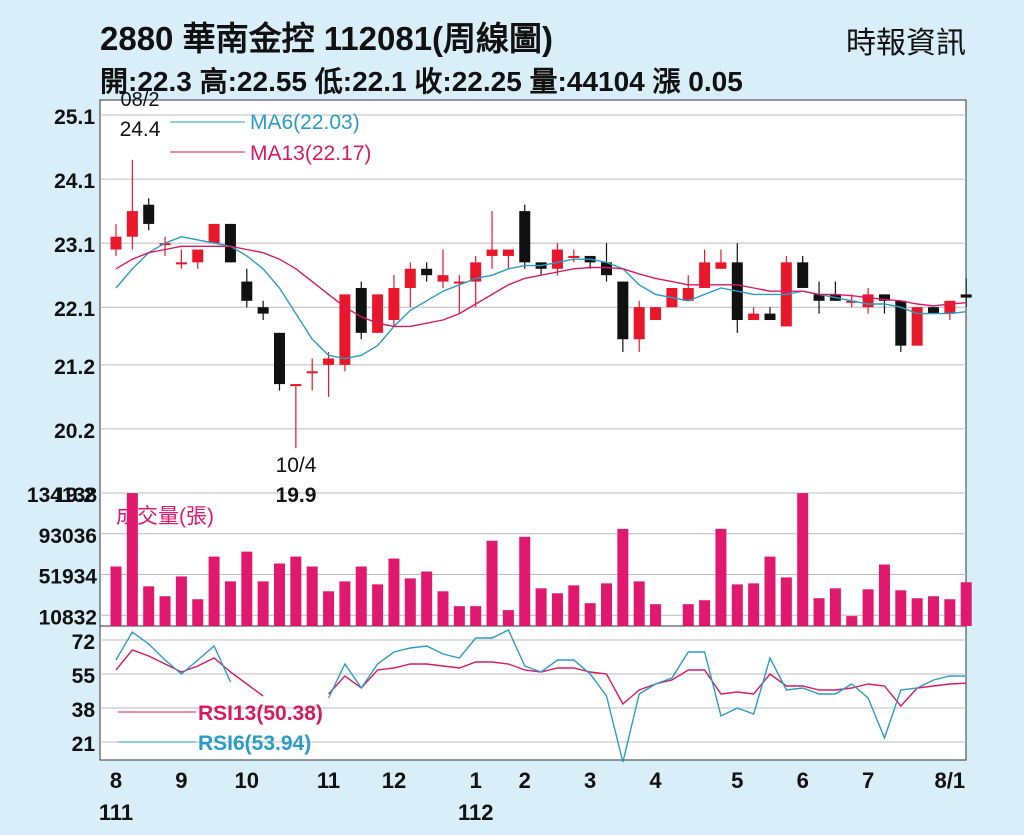  What do you see at coordinates (655, 780) in the screenshot?
I see `x-tick-label: 4` at bounding box center [655, 780].